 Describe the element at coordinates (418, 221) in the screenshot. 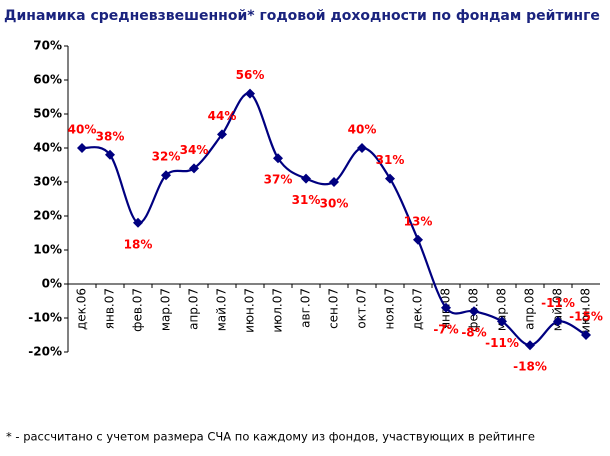

I see `data-label: 13%` at that location.